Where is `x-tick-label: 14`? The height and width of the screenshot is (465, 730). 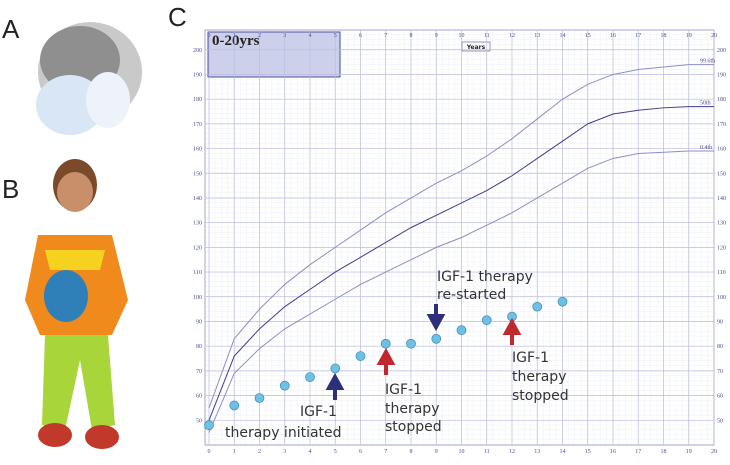
x-tick-label: 14 is located at coordinates (563, 452).